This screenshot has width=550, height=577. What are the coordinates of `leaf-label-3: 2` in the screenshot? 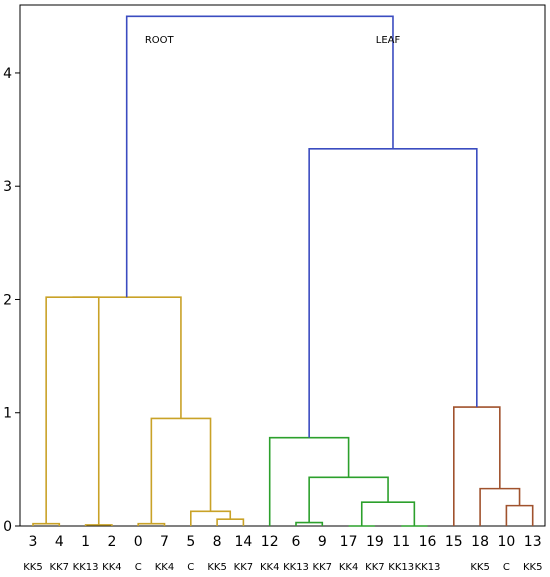 It's located at (111, 542).